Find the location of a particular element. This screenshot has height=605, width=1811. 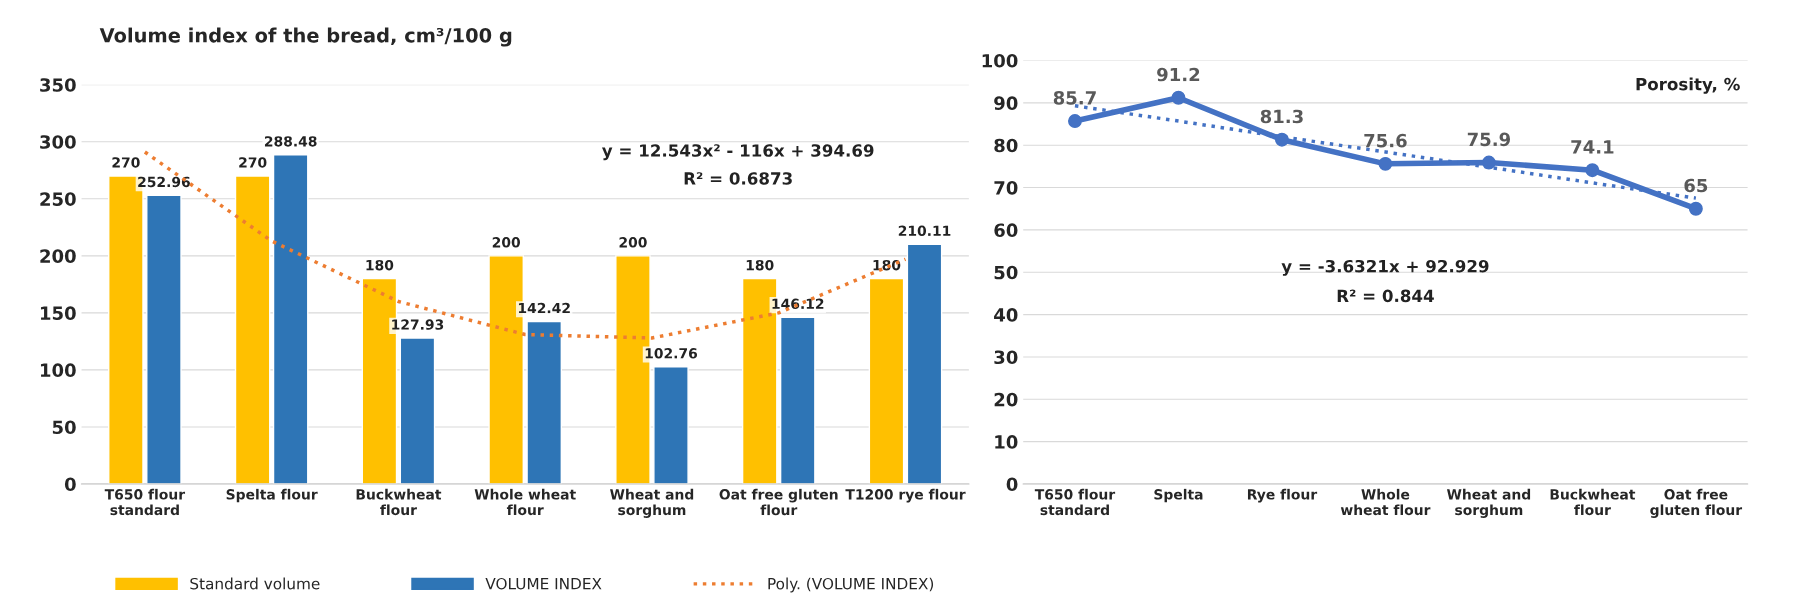

x-tick-label: T1200 rye flour is located at coordinates (905, 495).